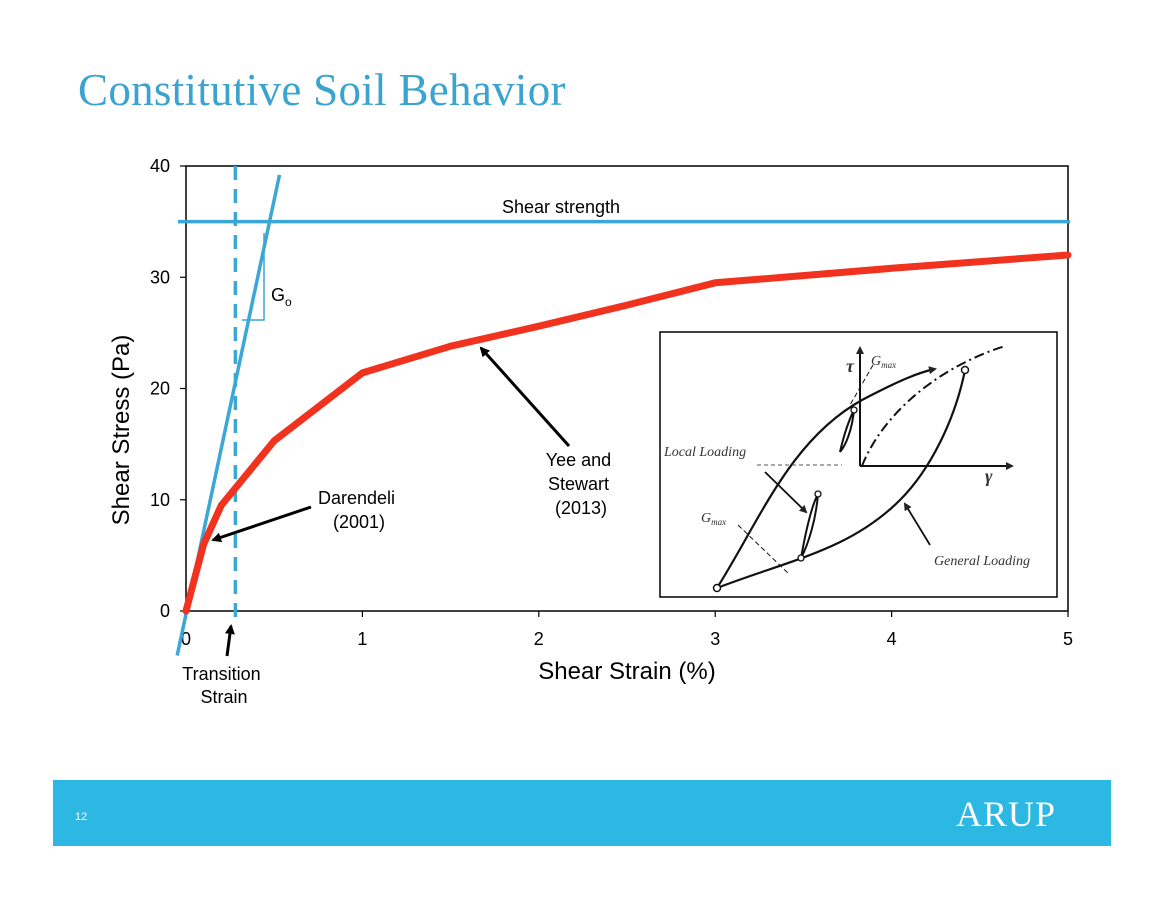 This screenshot has height=899, width=1164. What do you see at coordinates (359, 510) in the screenshot?
I see `darendeli-label: Darendeli (2001)` at bounding box center [359, 510].